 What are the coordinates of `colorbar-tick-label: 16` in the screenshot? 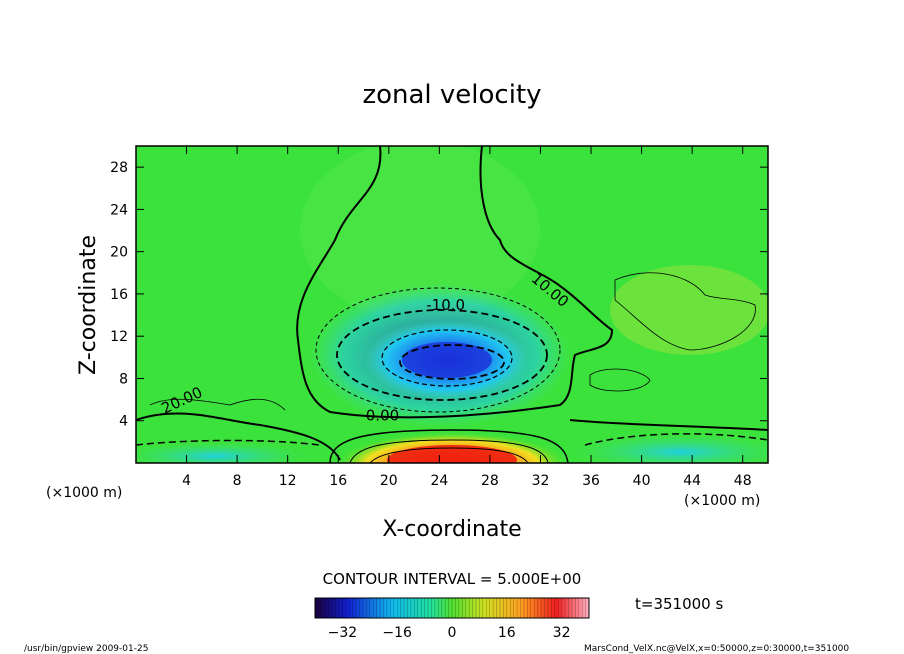 It's located at (507, 633).